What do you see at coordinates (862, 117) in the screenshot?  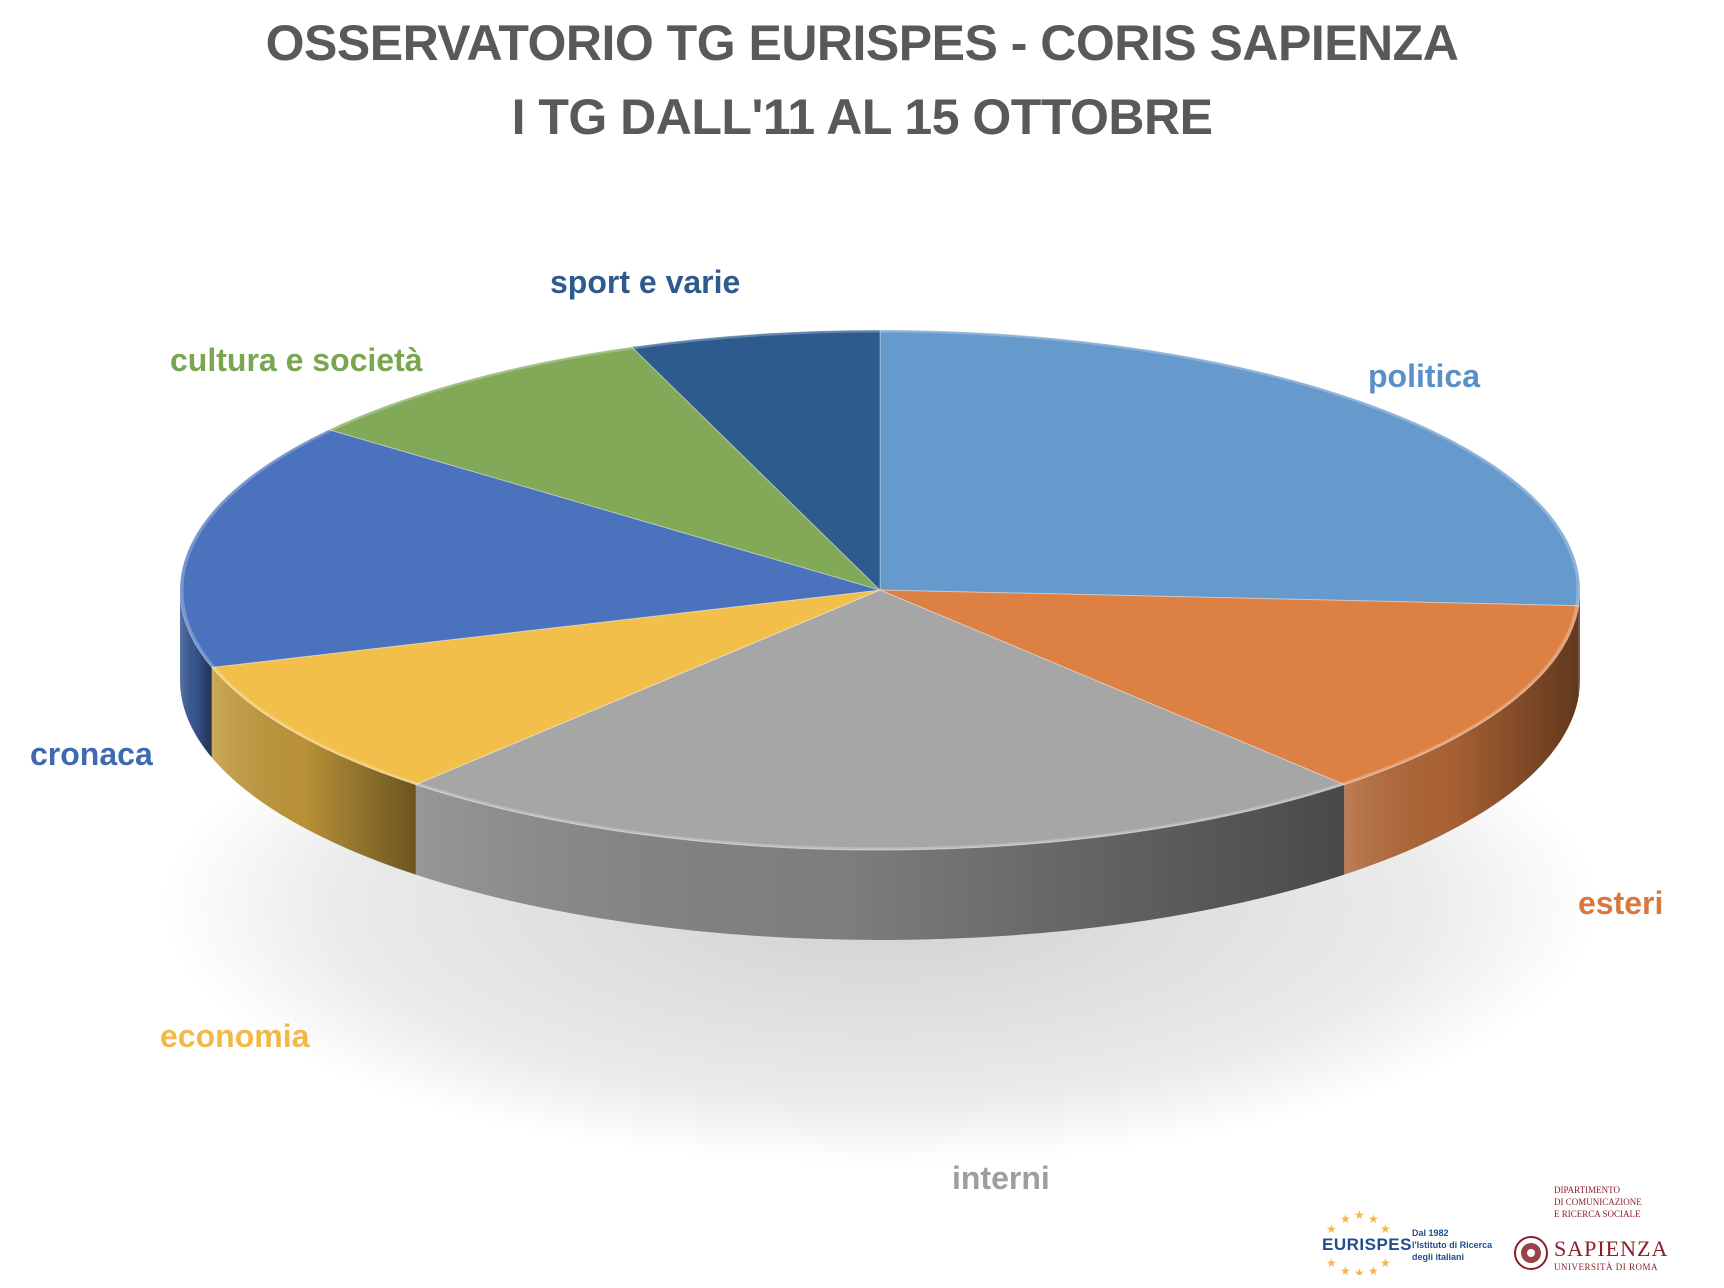 I see `chart-title-line-2: I TG DALL'11 AL 15 OTTOBRE` at bounding box center [862, 117].